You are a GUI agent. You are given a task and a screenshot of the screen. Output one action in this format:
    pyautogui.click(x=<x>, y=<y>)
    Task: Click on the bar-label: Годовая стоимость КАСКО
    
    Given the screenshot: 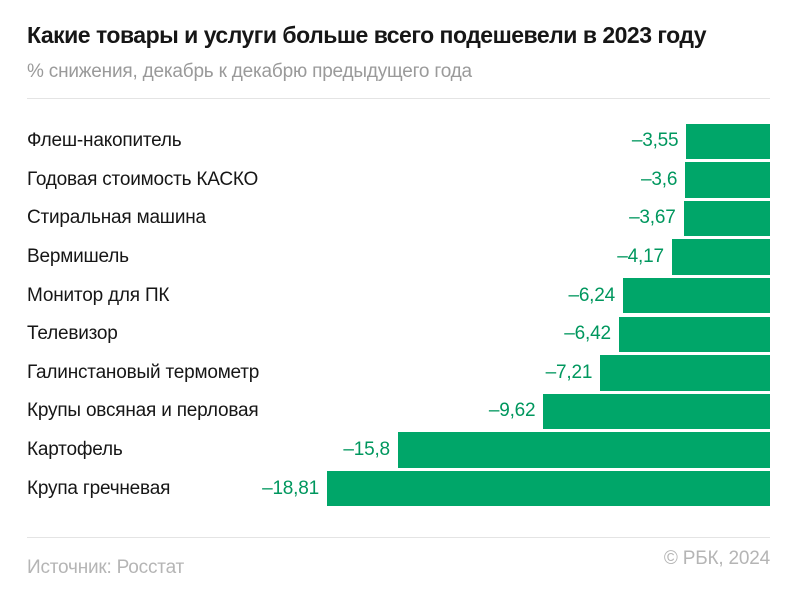 What is the action you would take?
    pyautogui.click(x=143, y=179)
    